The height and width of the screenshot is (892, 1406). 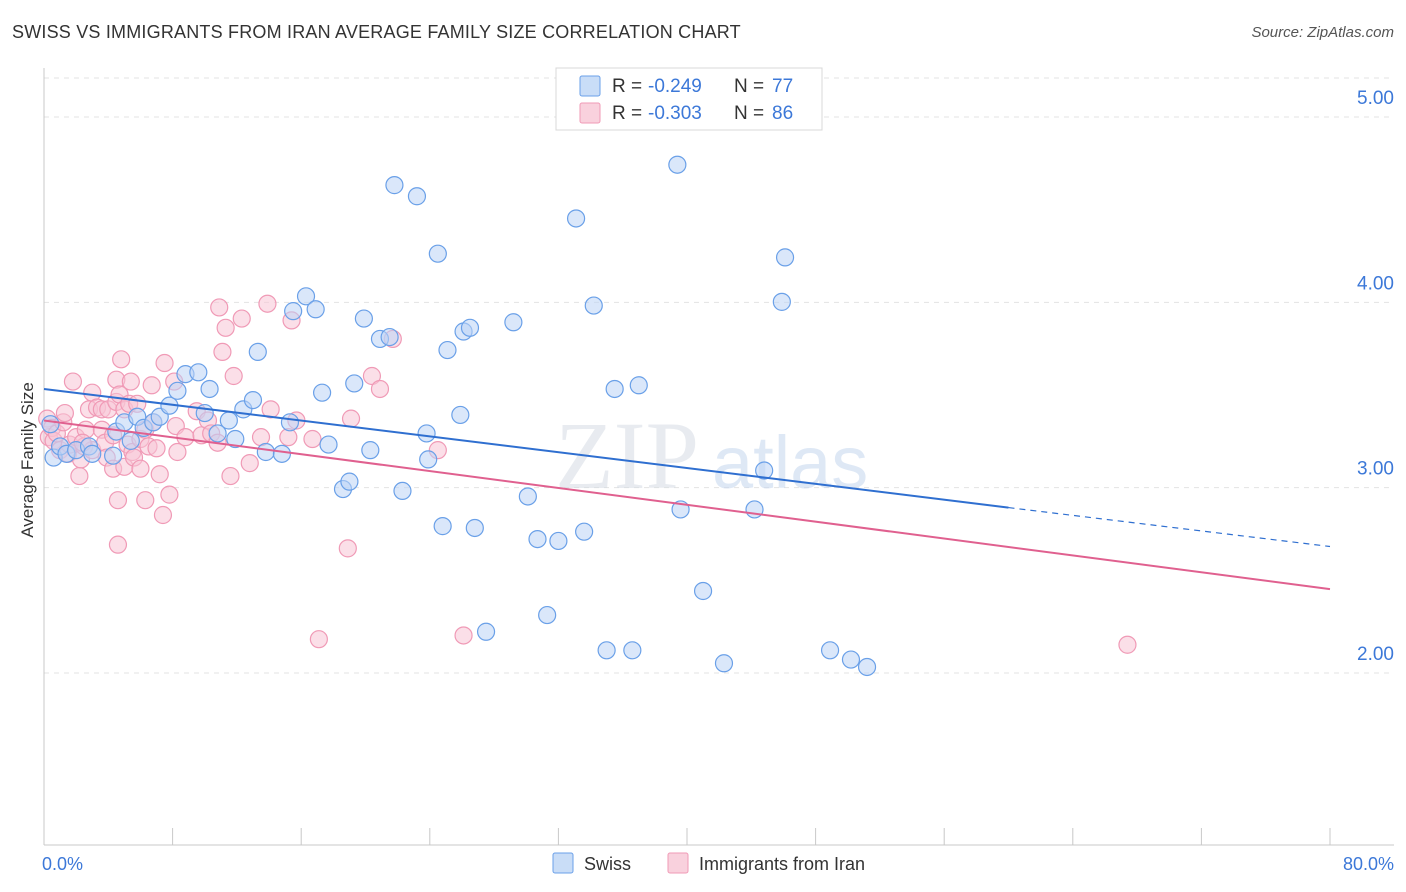 I want to click on legend-swatch-swiss, so click(x=590, y=86).